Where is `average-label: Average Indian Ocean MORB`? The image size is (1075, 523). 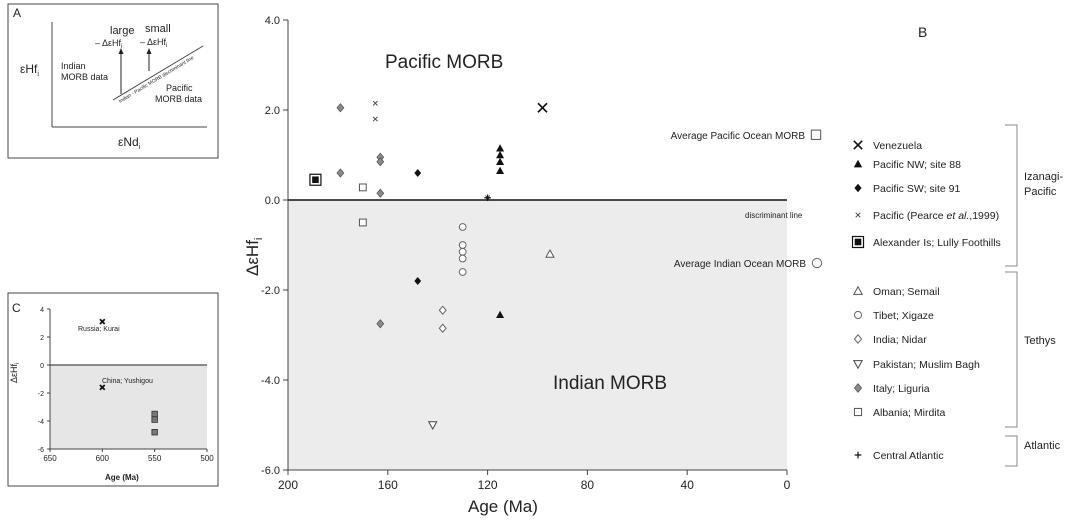
average-label: Average Indian Ocean MORB is located at coordinates (740, 264).